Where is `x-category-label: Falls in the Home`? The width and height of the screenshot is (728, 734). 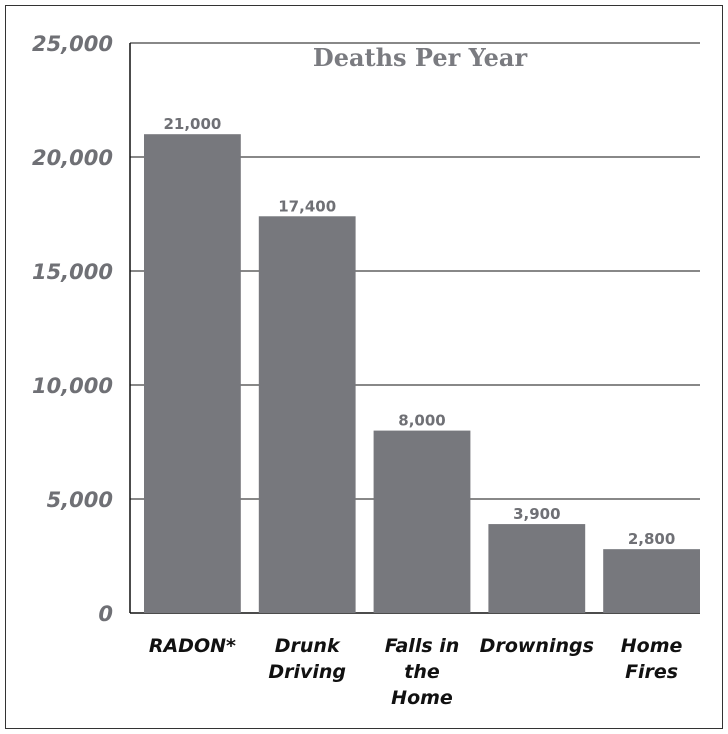
x-category-label: Falls in the Home is located at coordinates (422, 672).